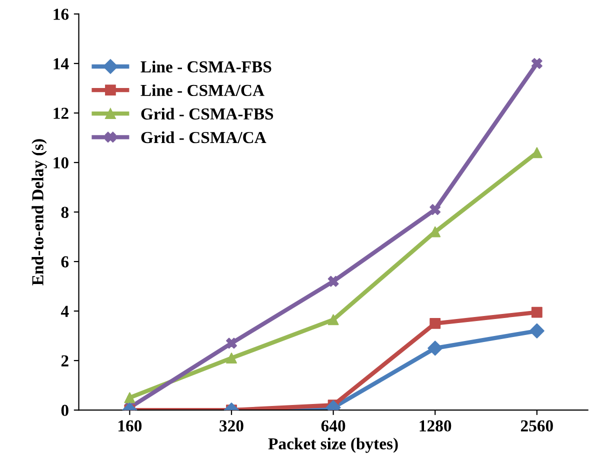 This screenshot has width=606, height=466. What do you see at coordinates (64, 311) in the screenshot?
I see `y-tick-label: 4` at bounding box center [64, 311].